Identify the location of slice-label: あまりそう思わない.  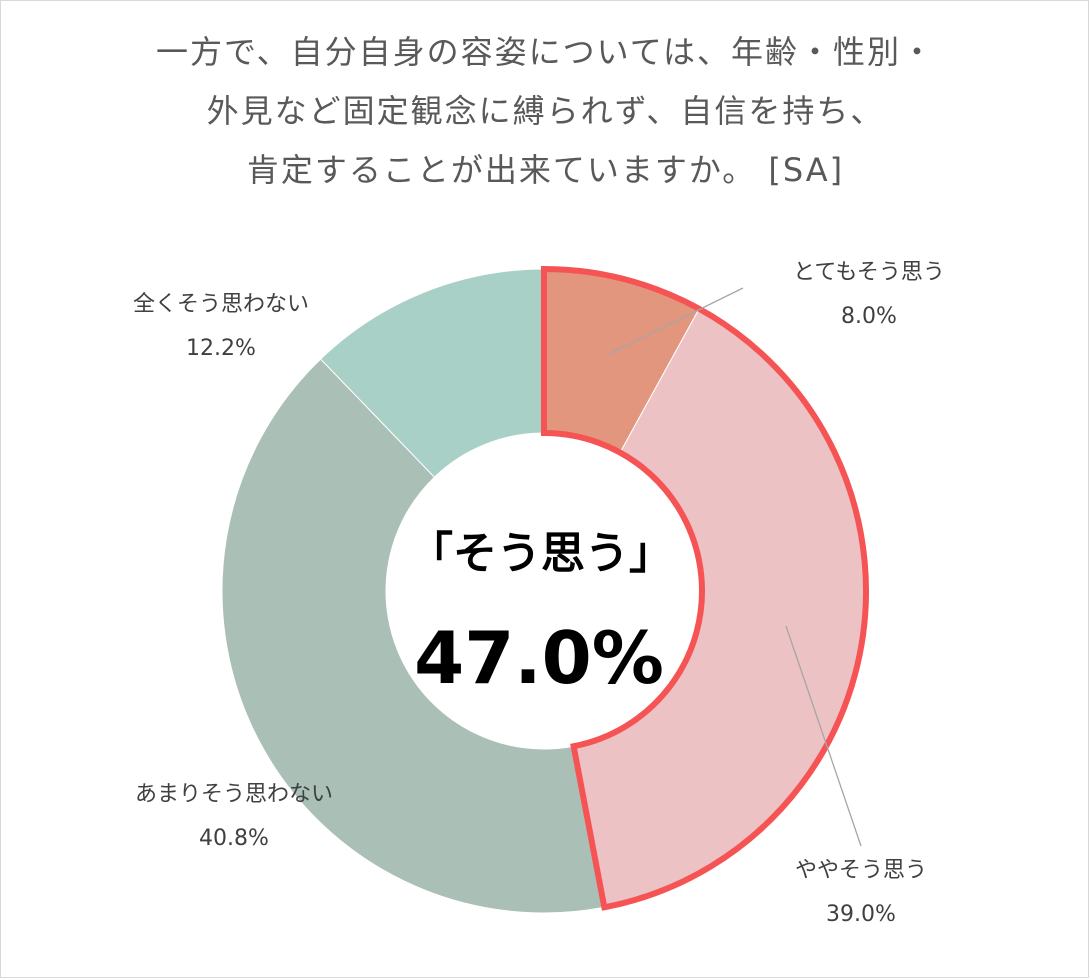
(234, 794).